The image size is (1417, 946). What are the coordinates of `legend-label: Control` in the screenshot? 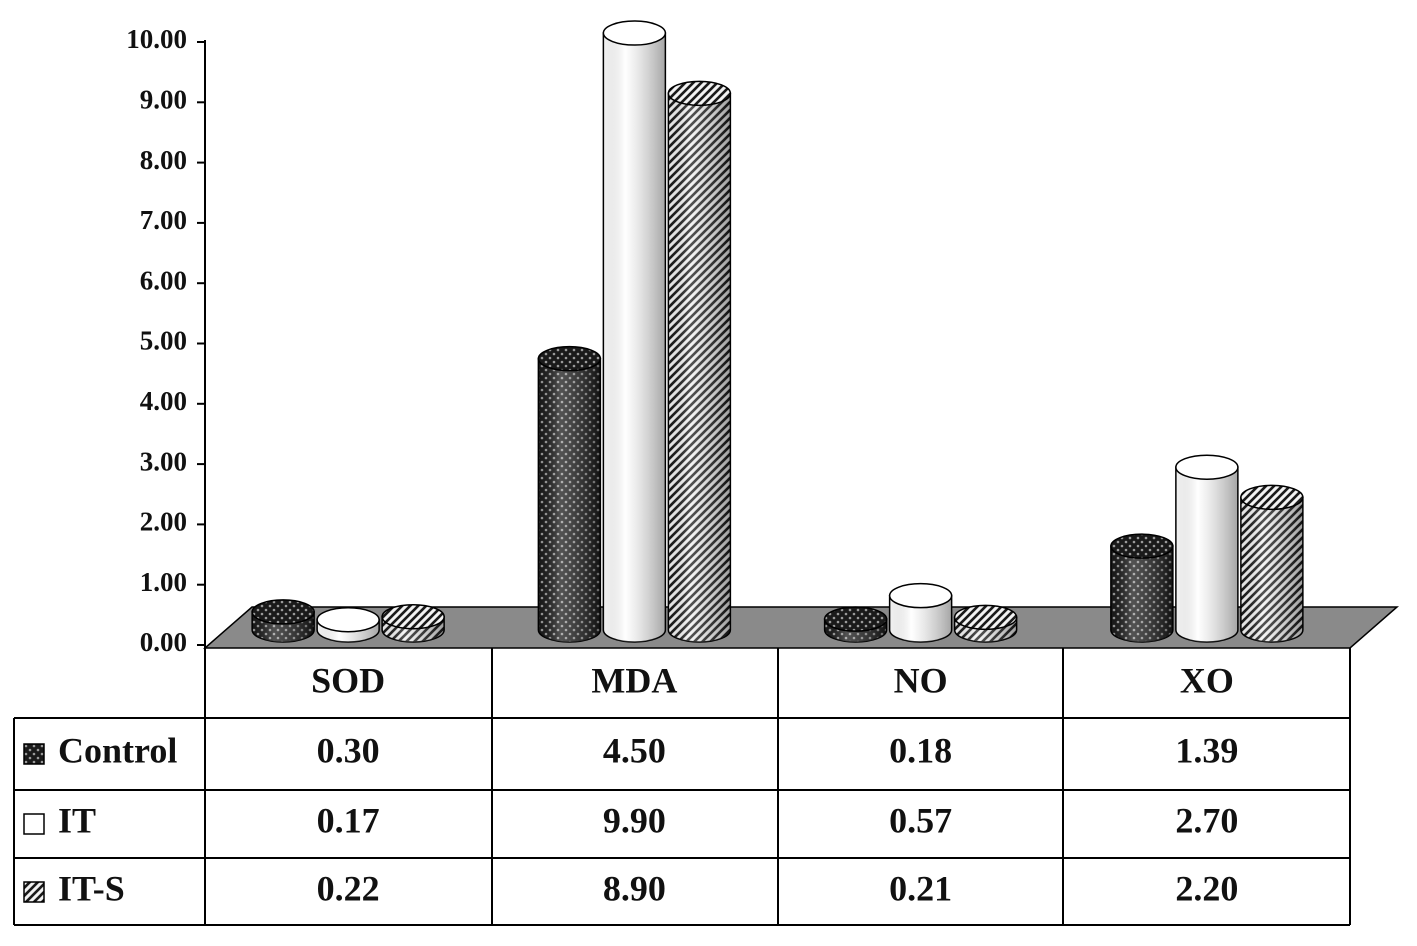 It's located at (117, 750).